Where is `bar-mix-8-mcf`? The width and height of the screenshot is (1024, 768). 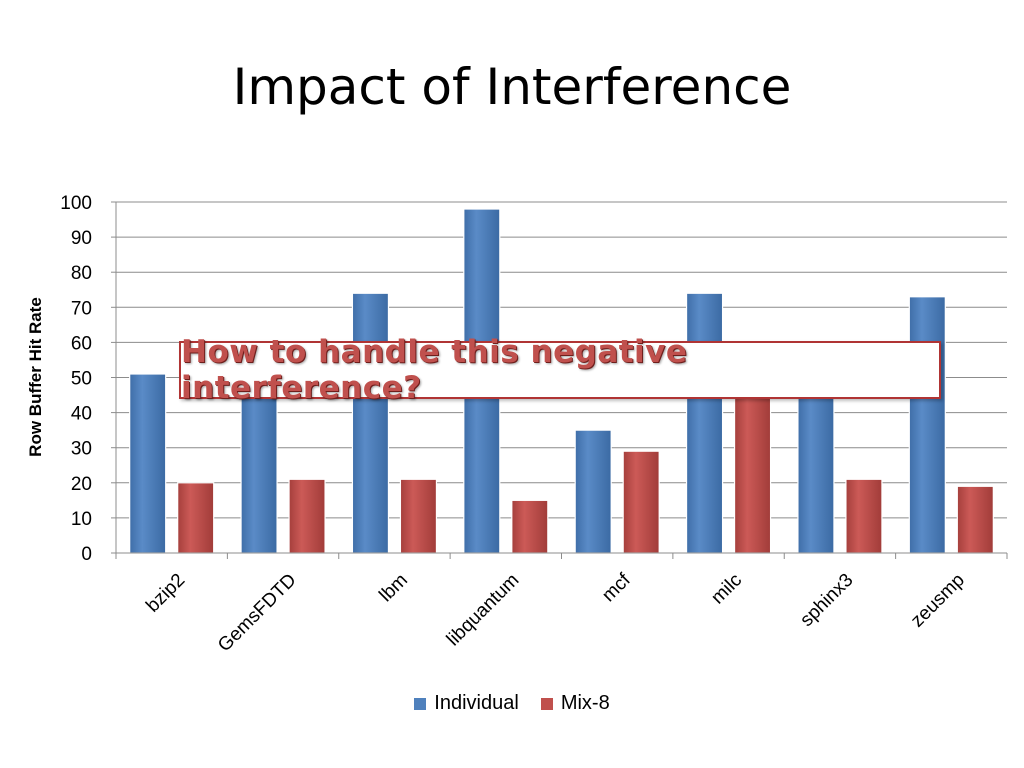
bar-mix-8-mcf is located at coordinates (641, 502).